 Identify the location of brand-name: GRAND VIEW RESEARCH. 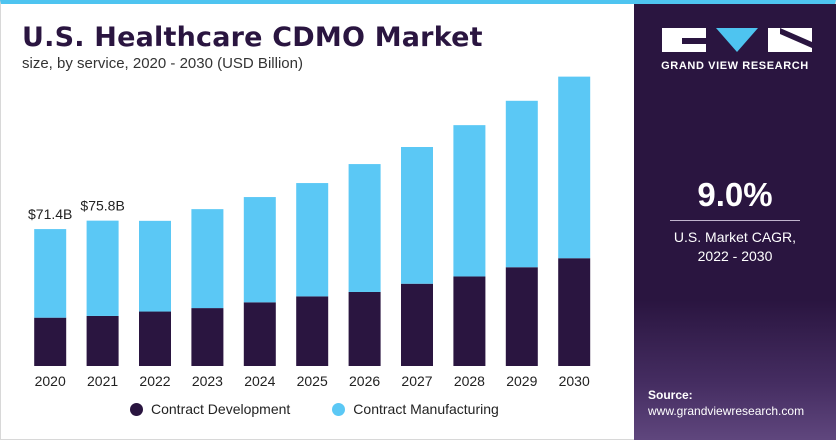
(735, 66).